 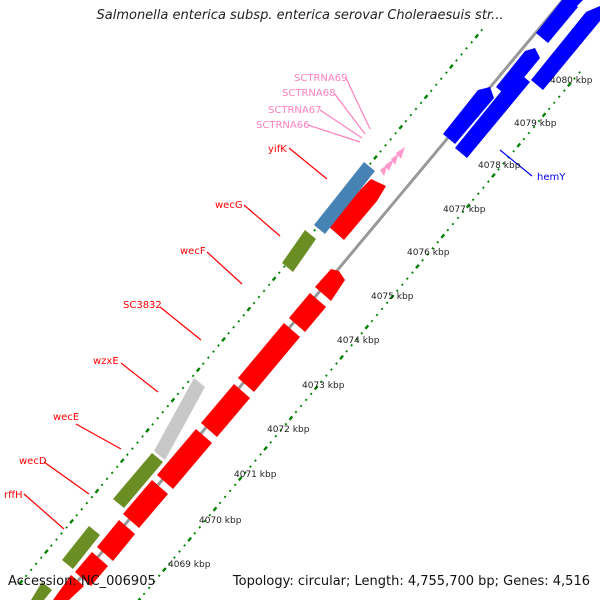 What do you see at coordinates (13, 495) in the screenshot?
I see `label-rffH: rffH` at bounding box center [13, 495].